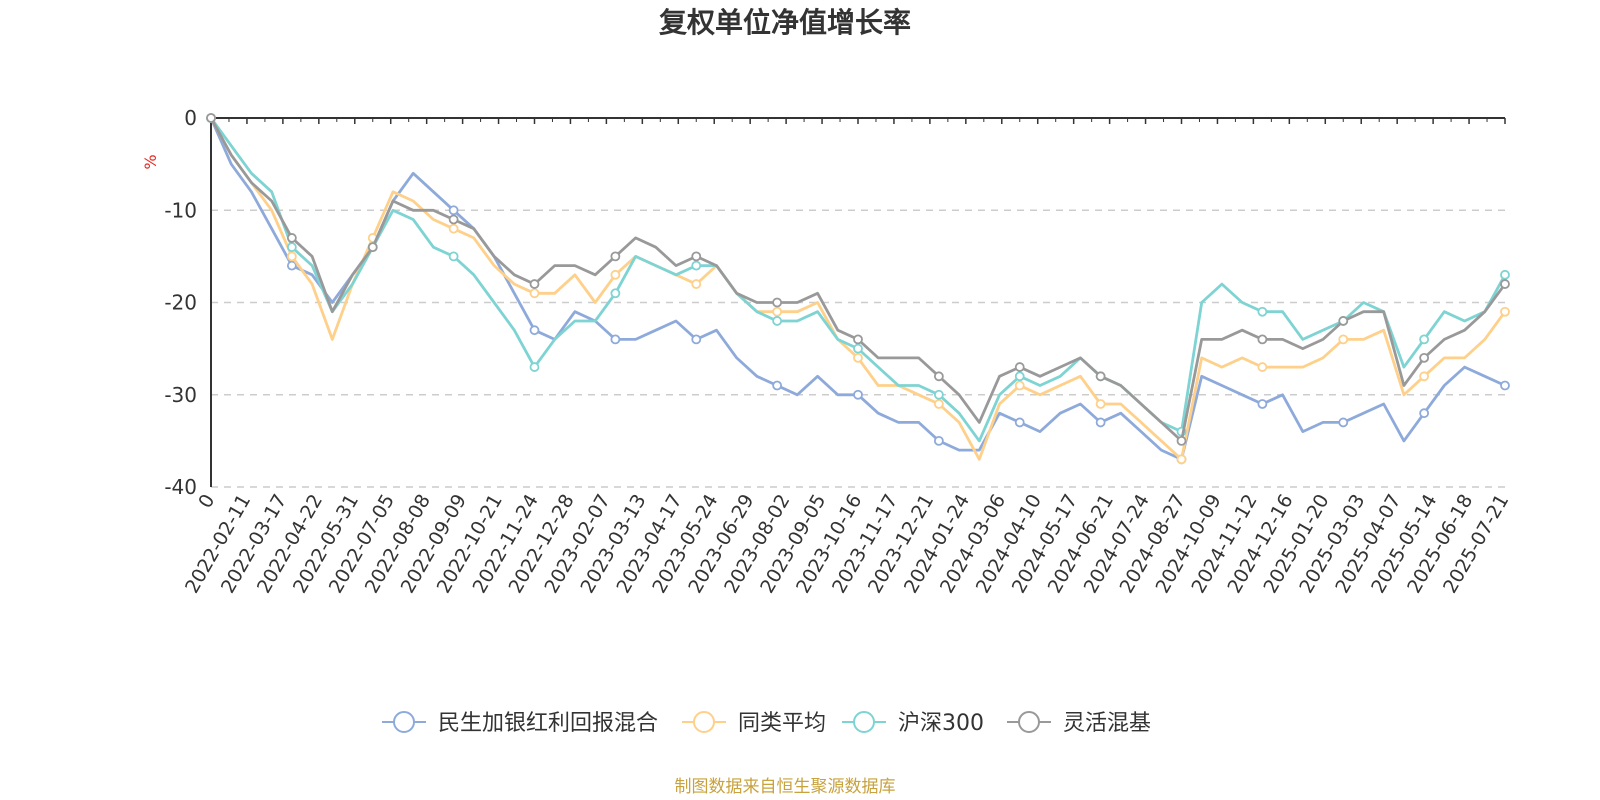 Image resolution: width=1600 pixels, height=800 pixels. I want to click on legend-label: 民生加银红利回报混合, so click(548, 723).